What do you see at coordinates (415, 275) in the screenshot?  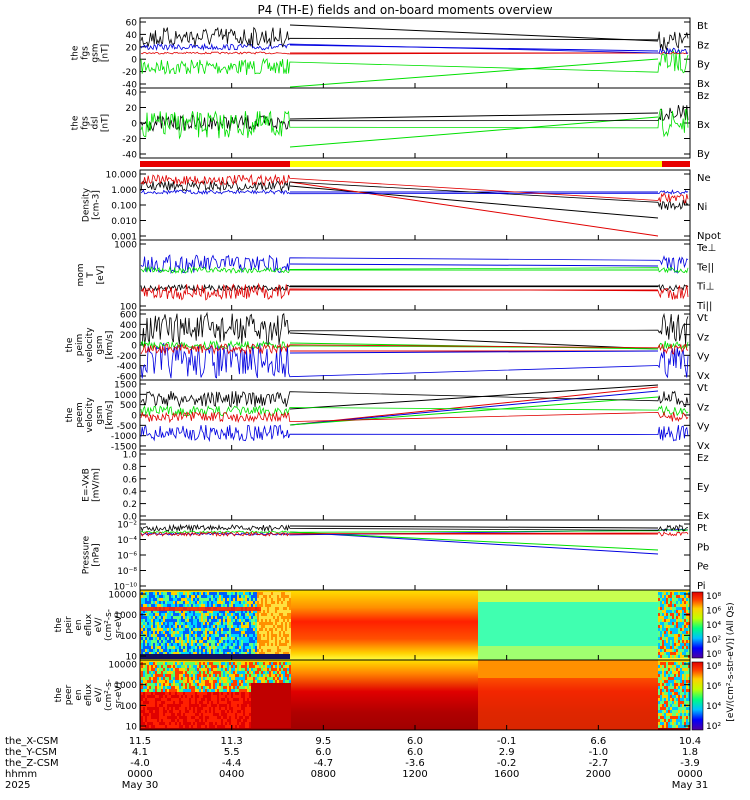 I see `panel-temp` at bounding box center [415, 275].